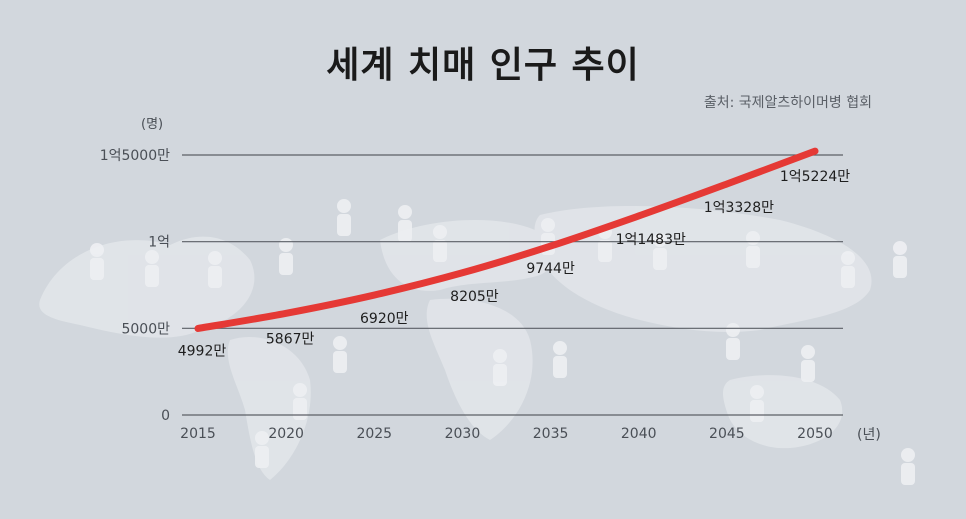  What do you see at coordinates (651, 240) in the screenshot?
I see `data-label: 1억1483만` at bounding box center [651, 240].